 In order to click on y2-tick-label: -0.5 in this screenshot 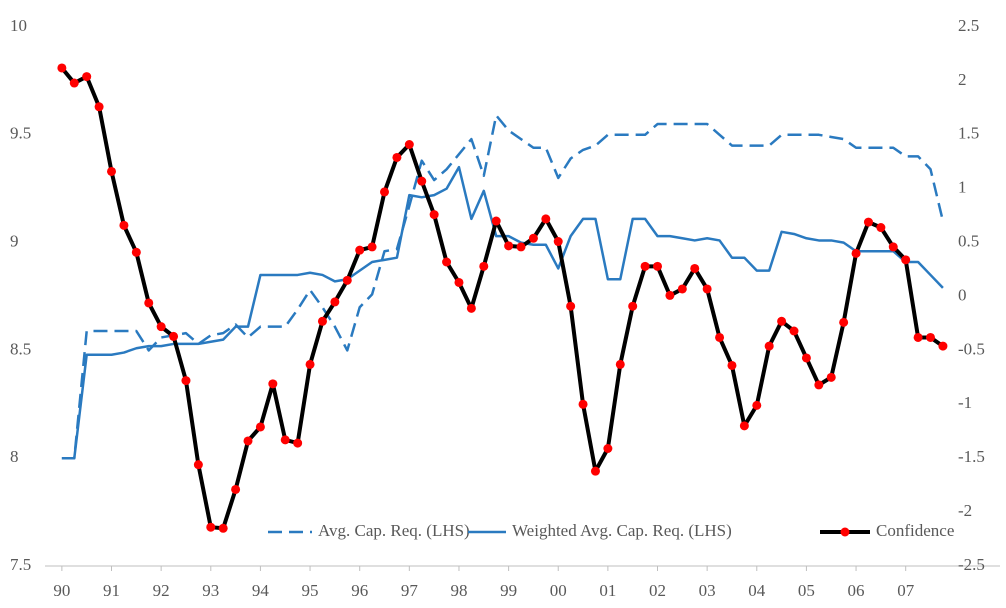, I will do `click(971, 348)`.